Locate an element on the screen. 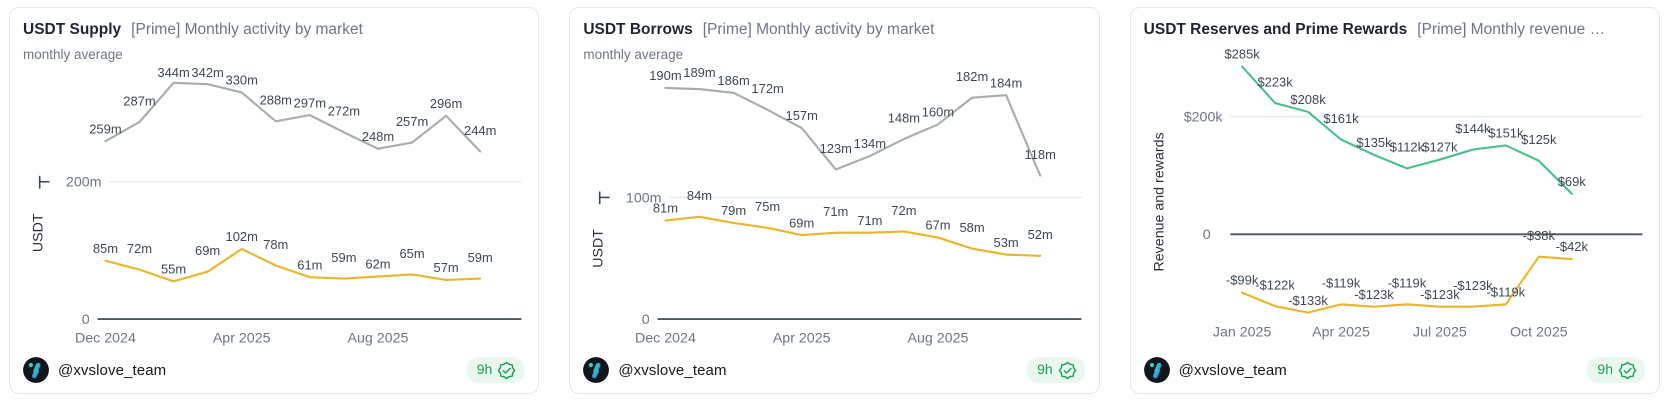 Image resolution: width=1669 pixels, height=401 pixels. svg-text: $127k is located at coordinates (1440, 147).